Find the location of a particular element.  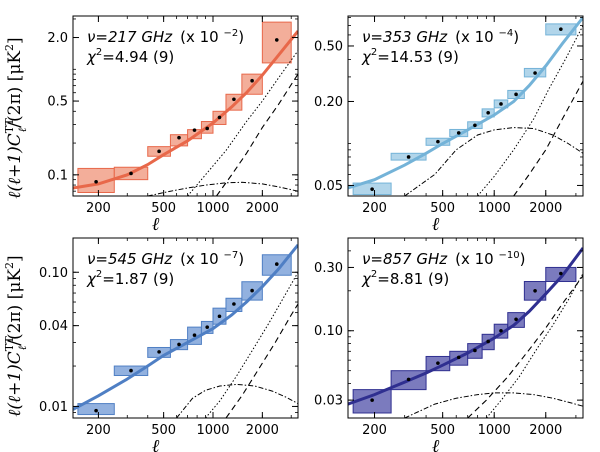

scale-exponent: −2 is located at coordinates (230, 33).